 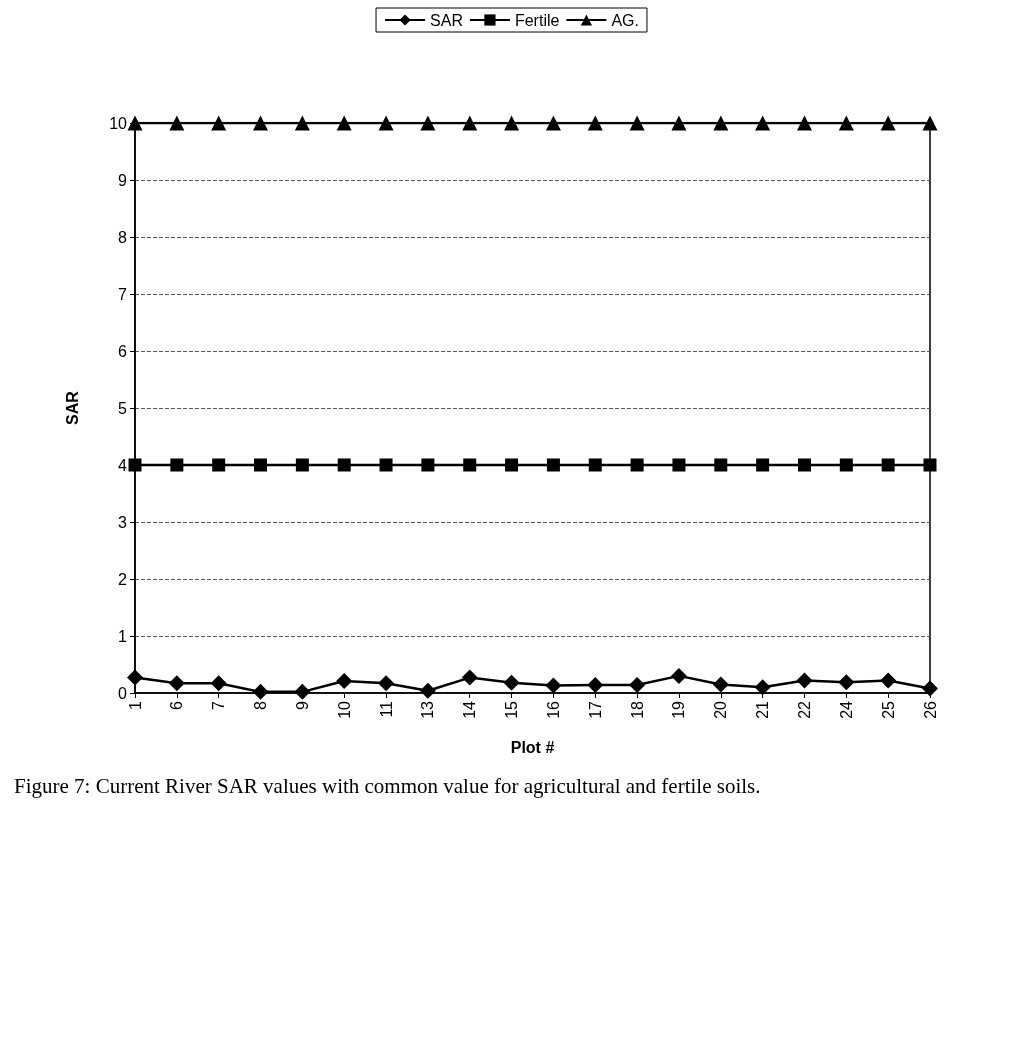 I want to click on x-tick-label: 21, so click(x=763, y=709).